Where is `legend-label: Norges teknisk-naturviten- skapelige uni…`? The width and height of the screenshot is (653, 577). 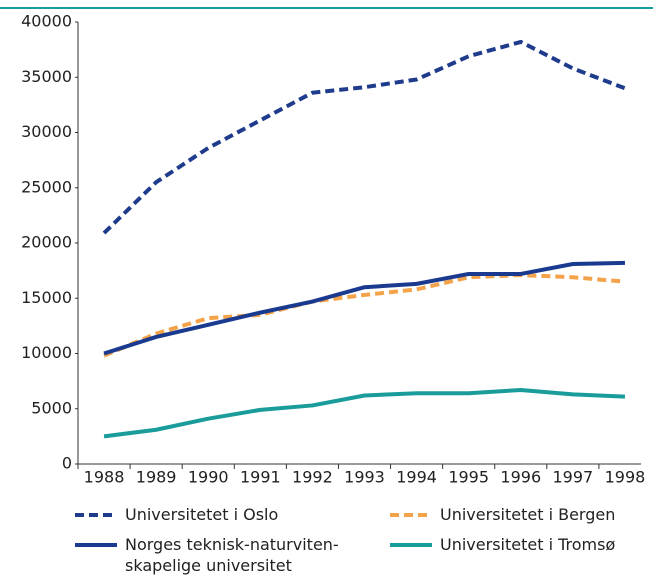
legend-label: Norges teknisk-naturviten- skapelige uni… is located at coordinates (232, 555).